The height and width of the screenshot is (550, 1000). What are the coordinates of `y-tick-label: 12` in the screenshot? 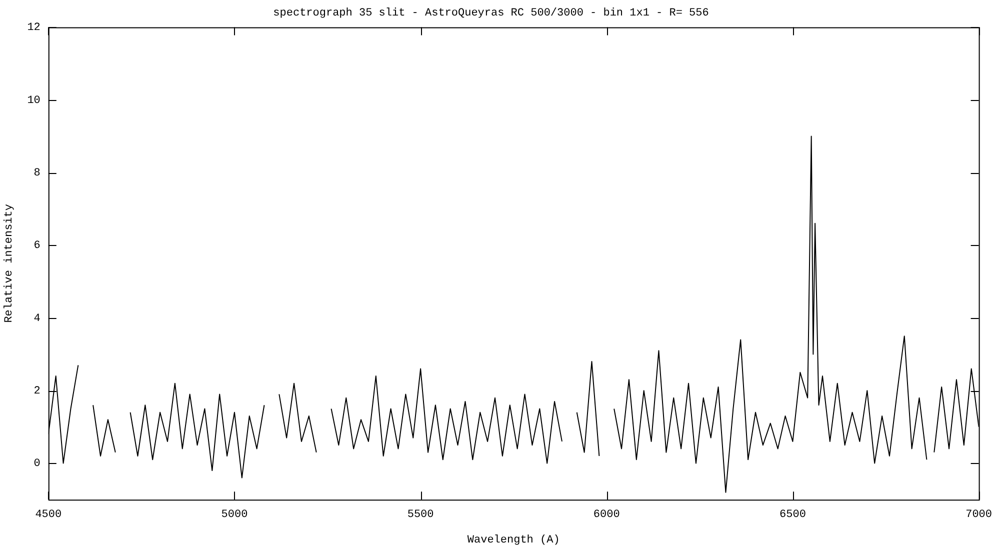 It's located at (33, 28).